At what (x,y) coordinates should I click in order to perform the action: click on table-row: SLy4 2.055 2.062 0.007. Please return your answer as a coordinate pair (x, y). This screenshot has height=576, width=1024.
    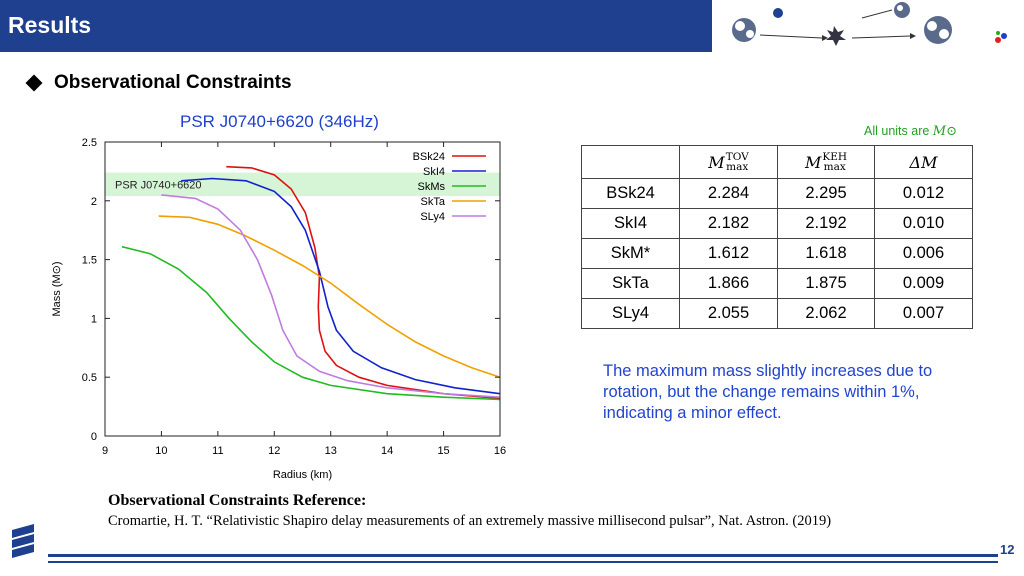
    Looking at the image, I should click on (777, 313).